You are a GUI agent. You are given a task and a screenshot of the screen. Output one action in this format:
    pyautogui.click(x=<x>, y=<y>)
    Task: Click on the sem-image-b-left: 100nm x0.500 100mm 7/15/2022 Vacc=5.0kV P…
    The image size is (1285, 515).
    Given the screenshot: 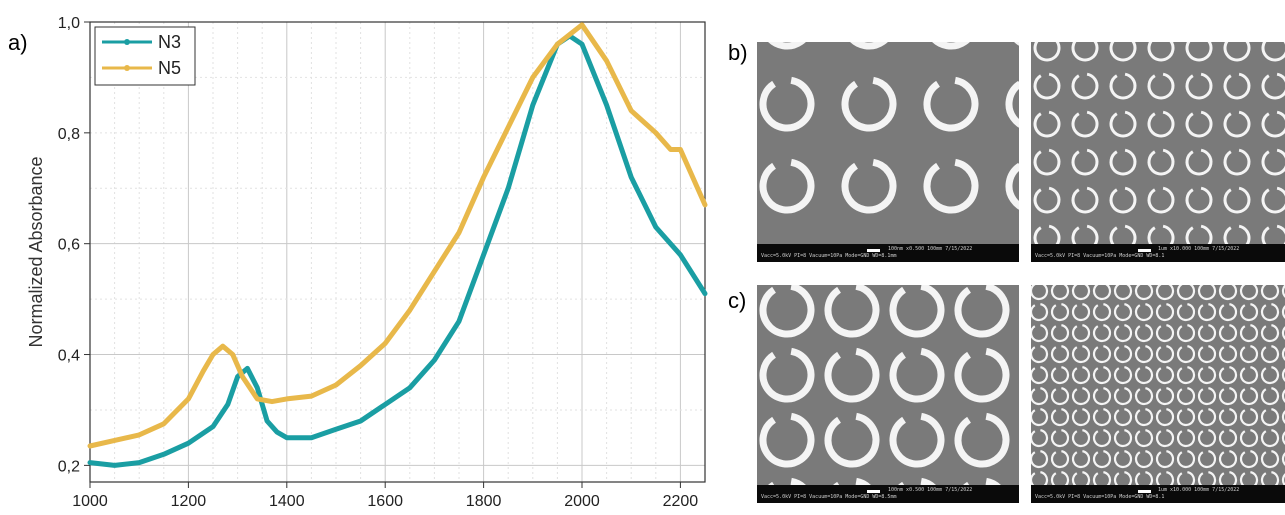 What is the action you would take?
    pyautogui.click(x=888, y=152)
    